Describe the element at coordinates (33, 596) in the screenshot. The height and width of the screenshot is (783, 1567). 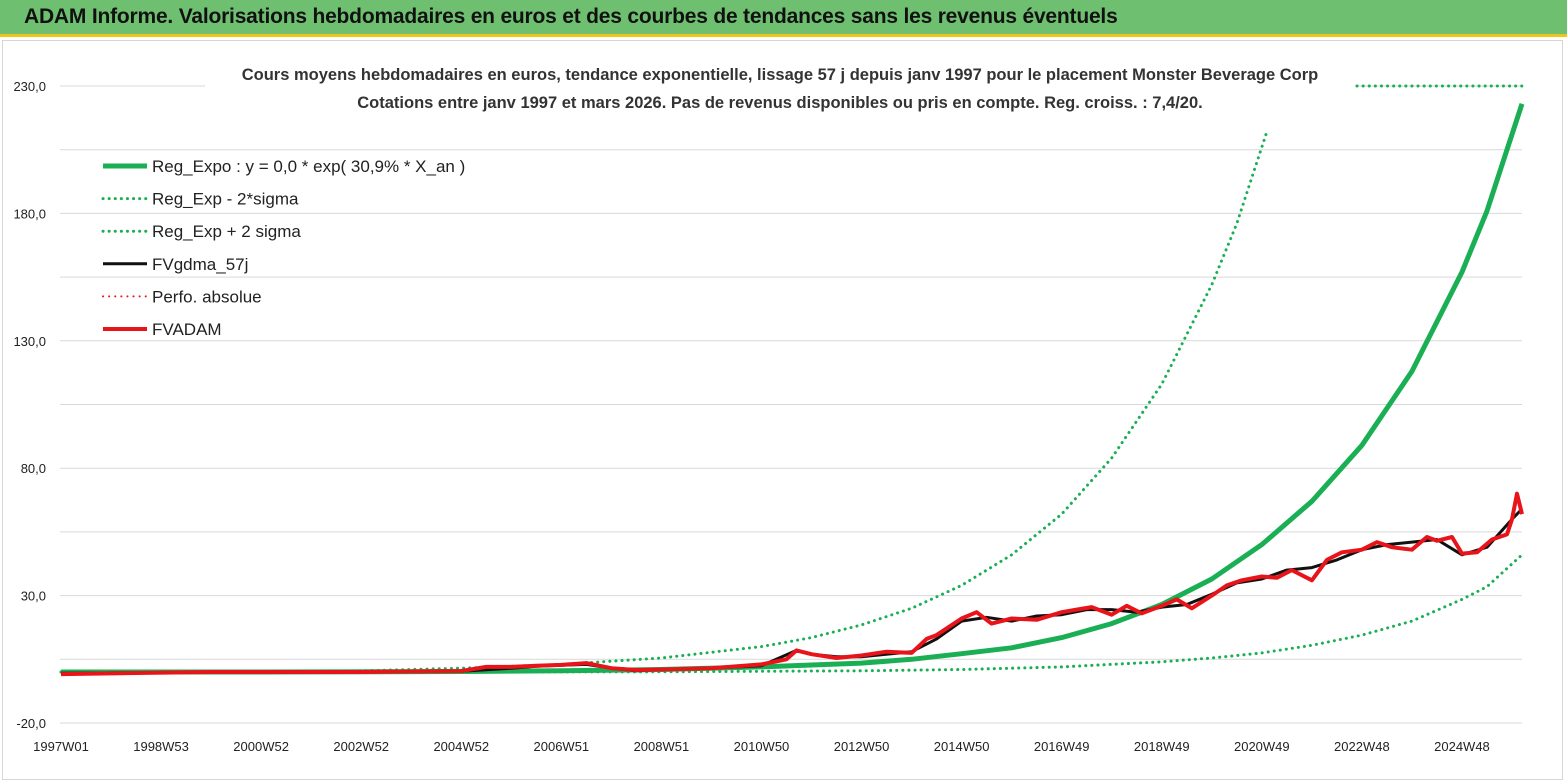
I see `y-tick-label: 30,0` at that location.